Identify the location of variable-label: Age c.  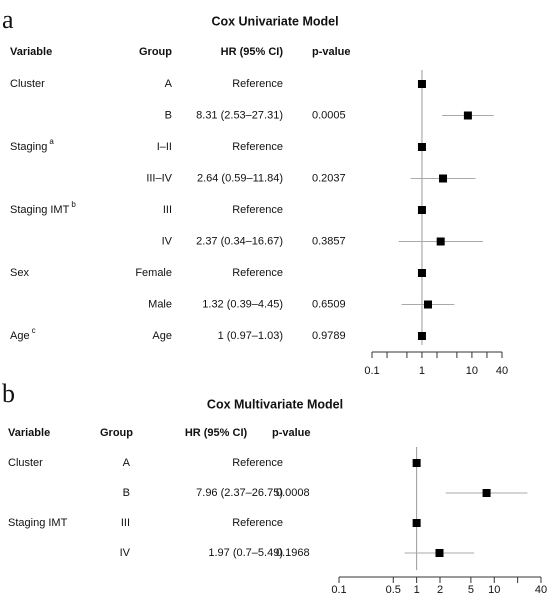
(23, 334).